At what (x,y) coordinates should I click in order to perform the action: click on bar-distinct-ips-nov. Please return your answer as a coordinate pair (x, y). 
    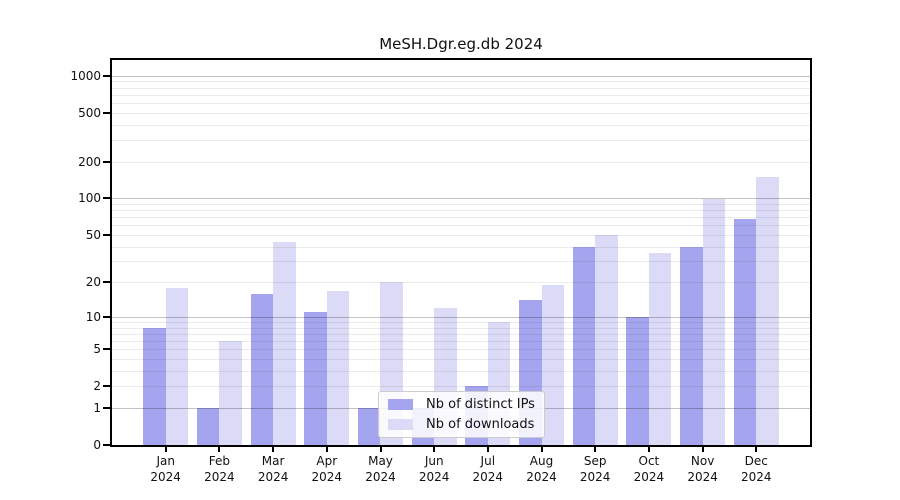
    Looking at the image, I should click on (691, 345).